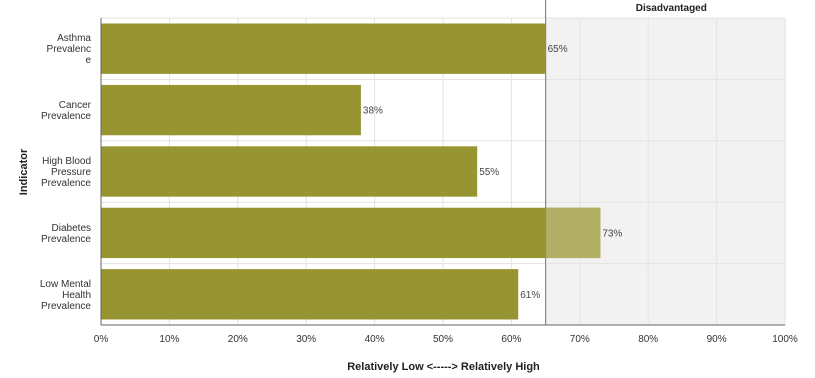 This screenshot has width=815, height=378. I want to click on x-tick-label: 30%, so click(306, 339).